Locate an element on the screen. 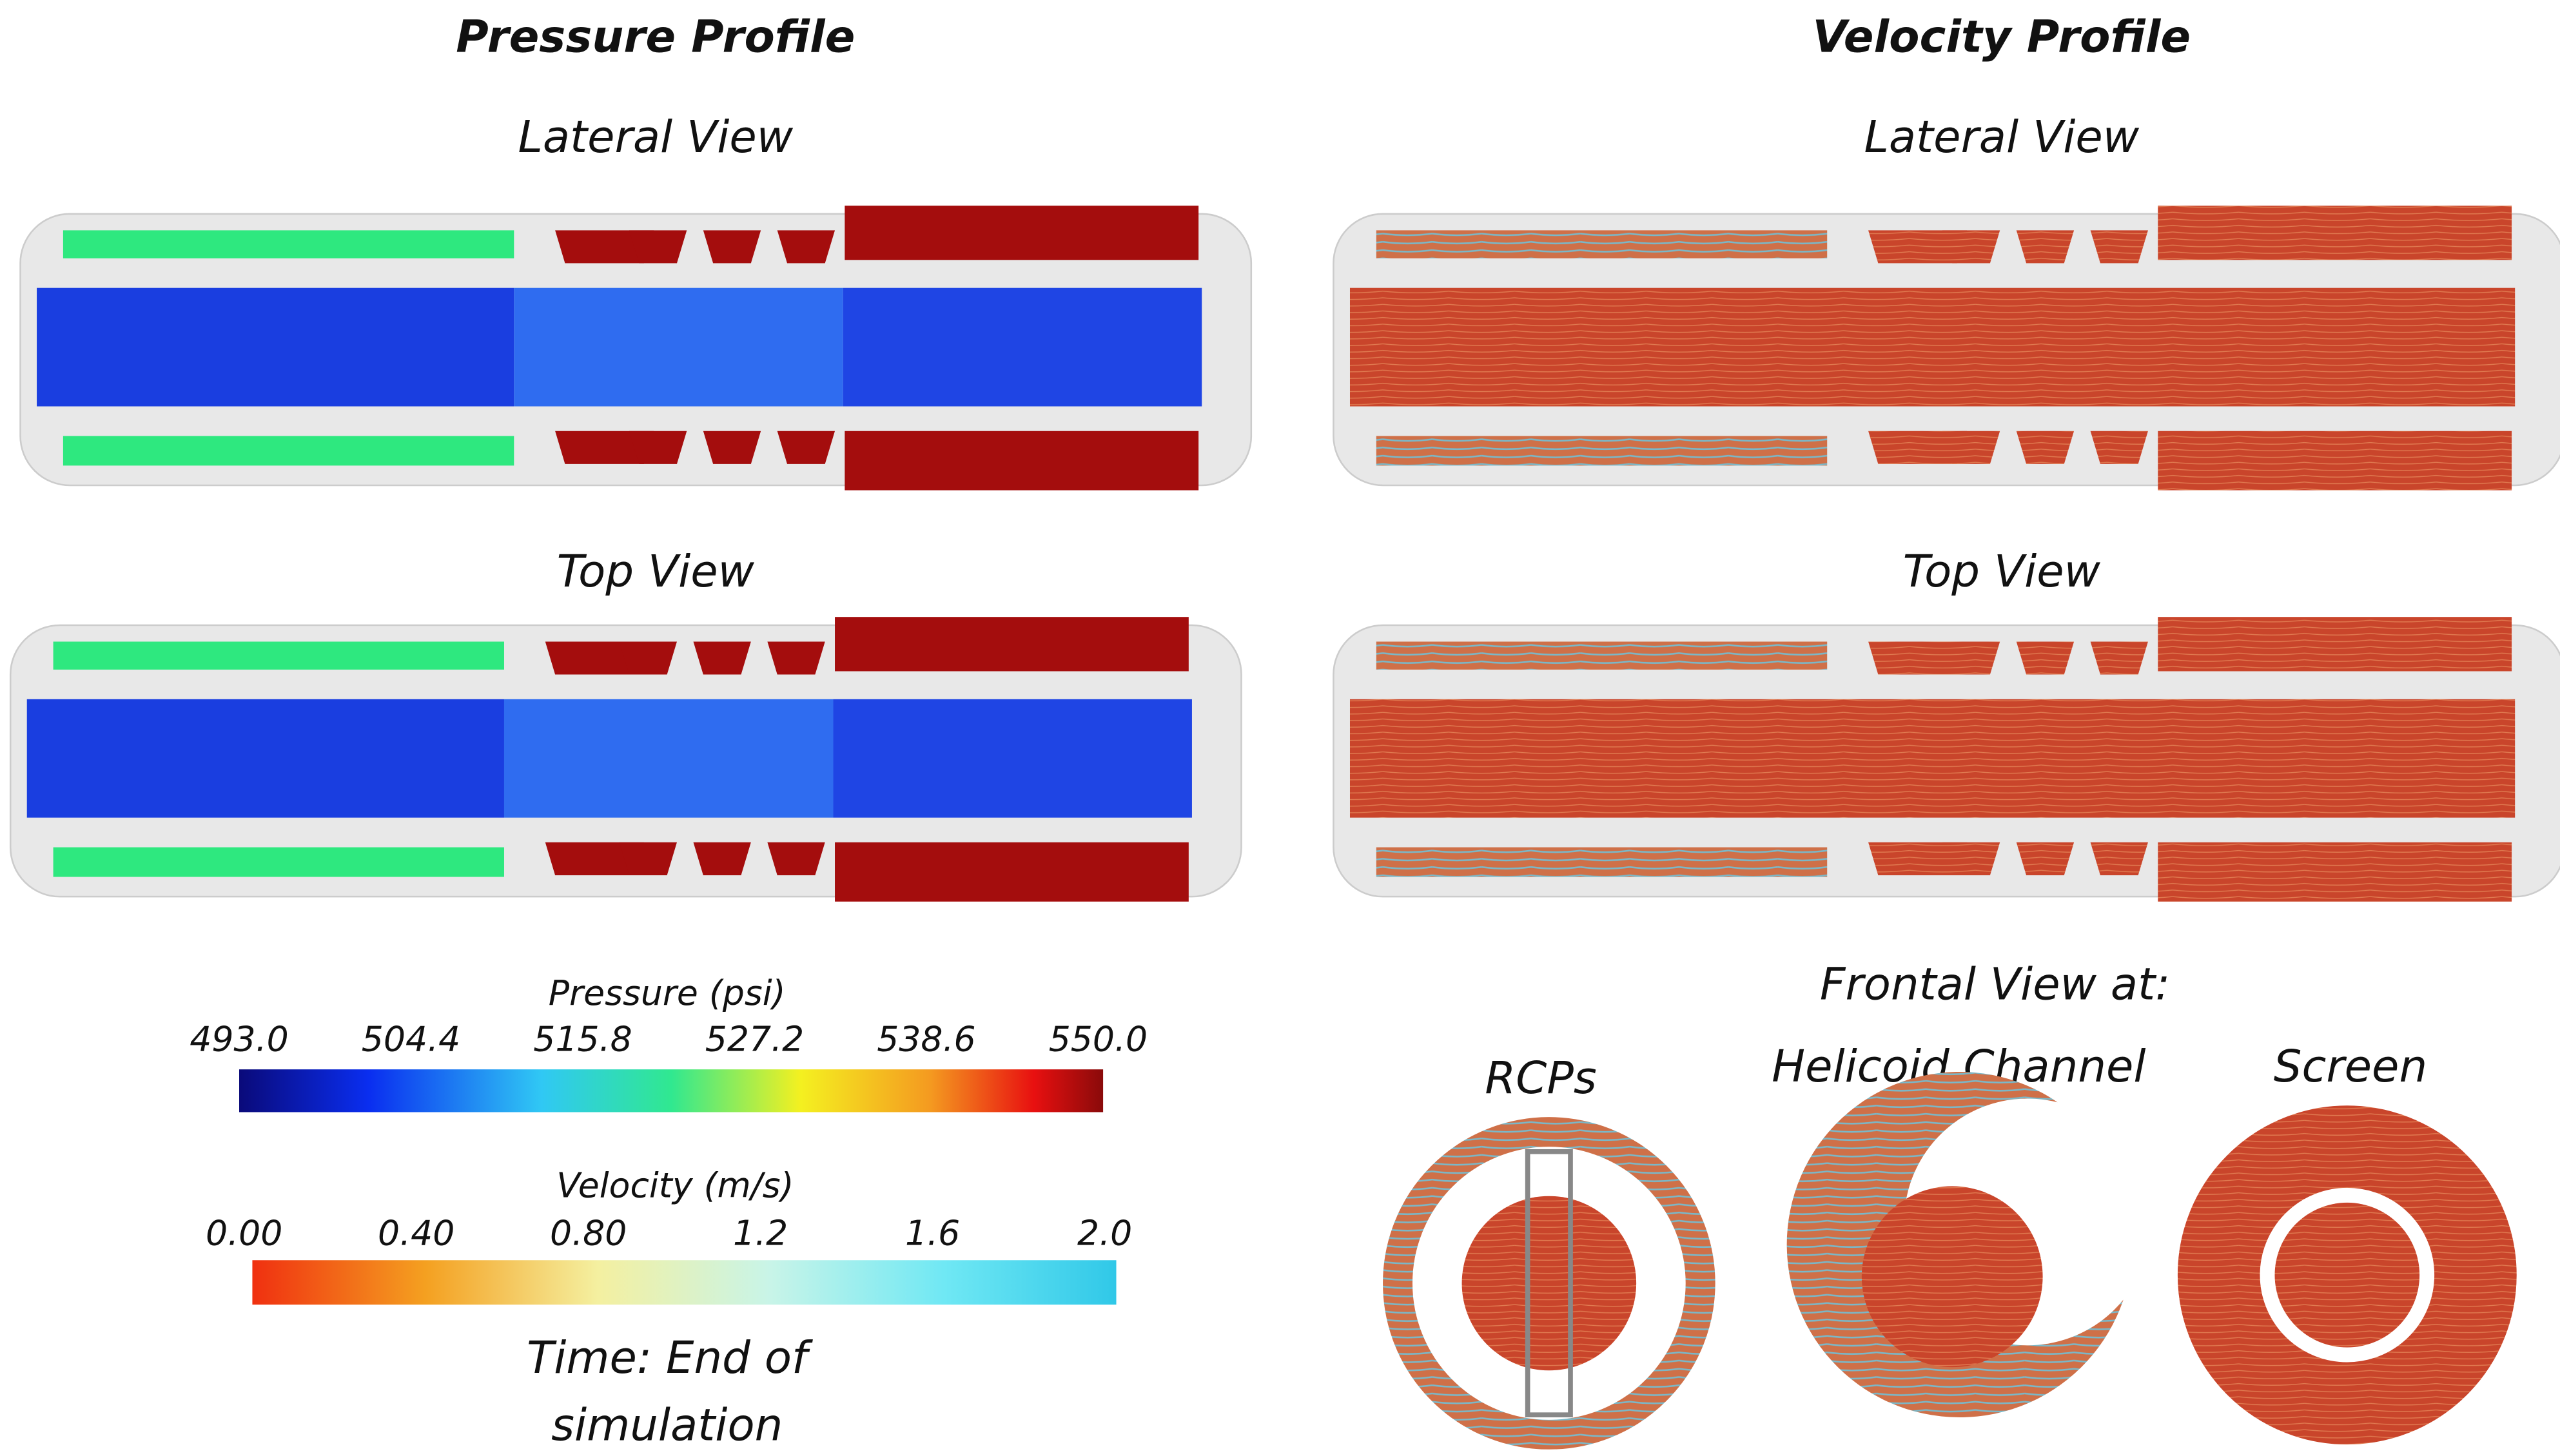  colorbar-tick-label: 1.2 is located at coordinates (760, 1233).